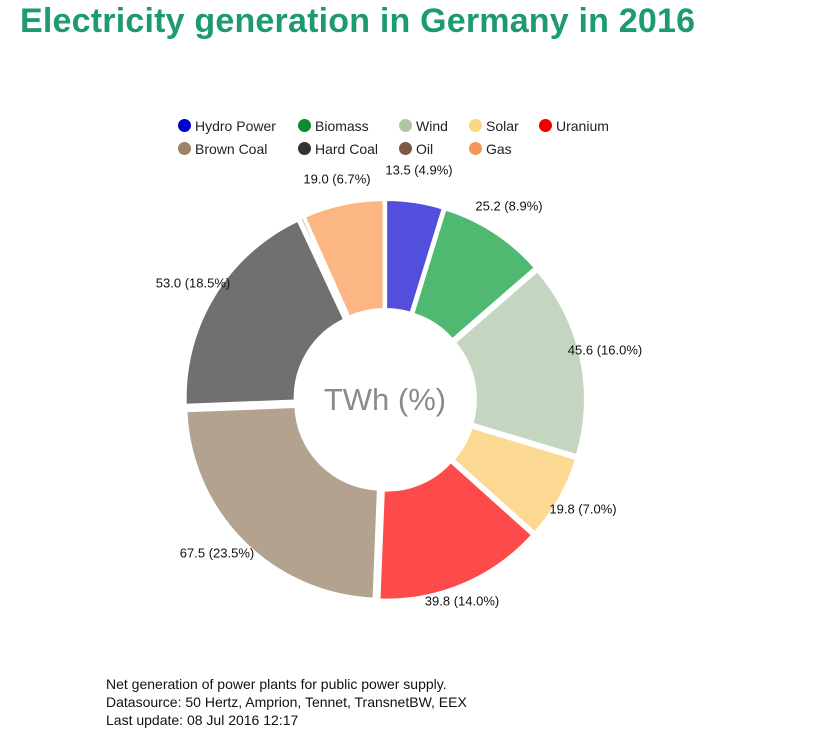  Describe the element at coordinates (582, 125) in the screenshot. I see `legend-label: Uranium` at that location.